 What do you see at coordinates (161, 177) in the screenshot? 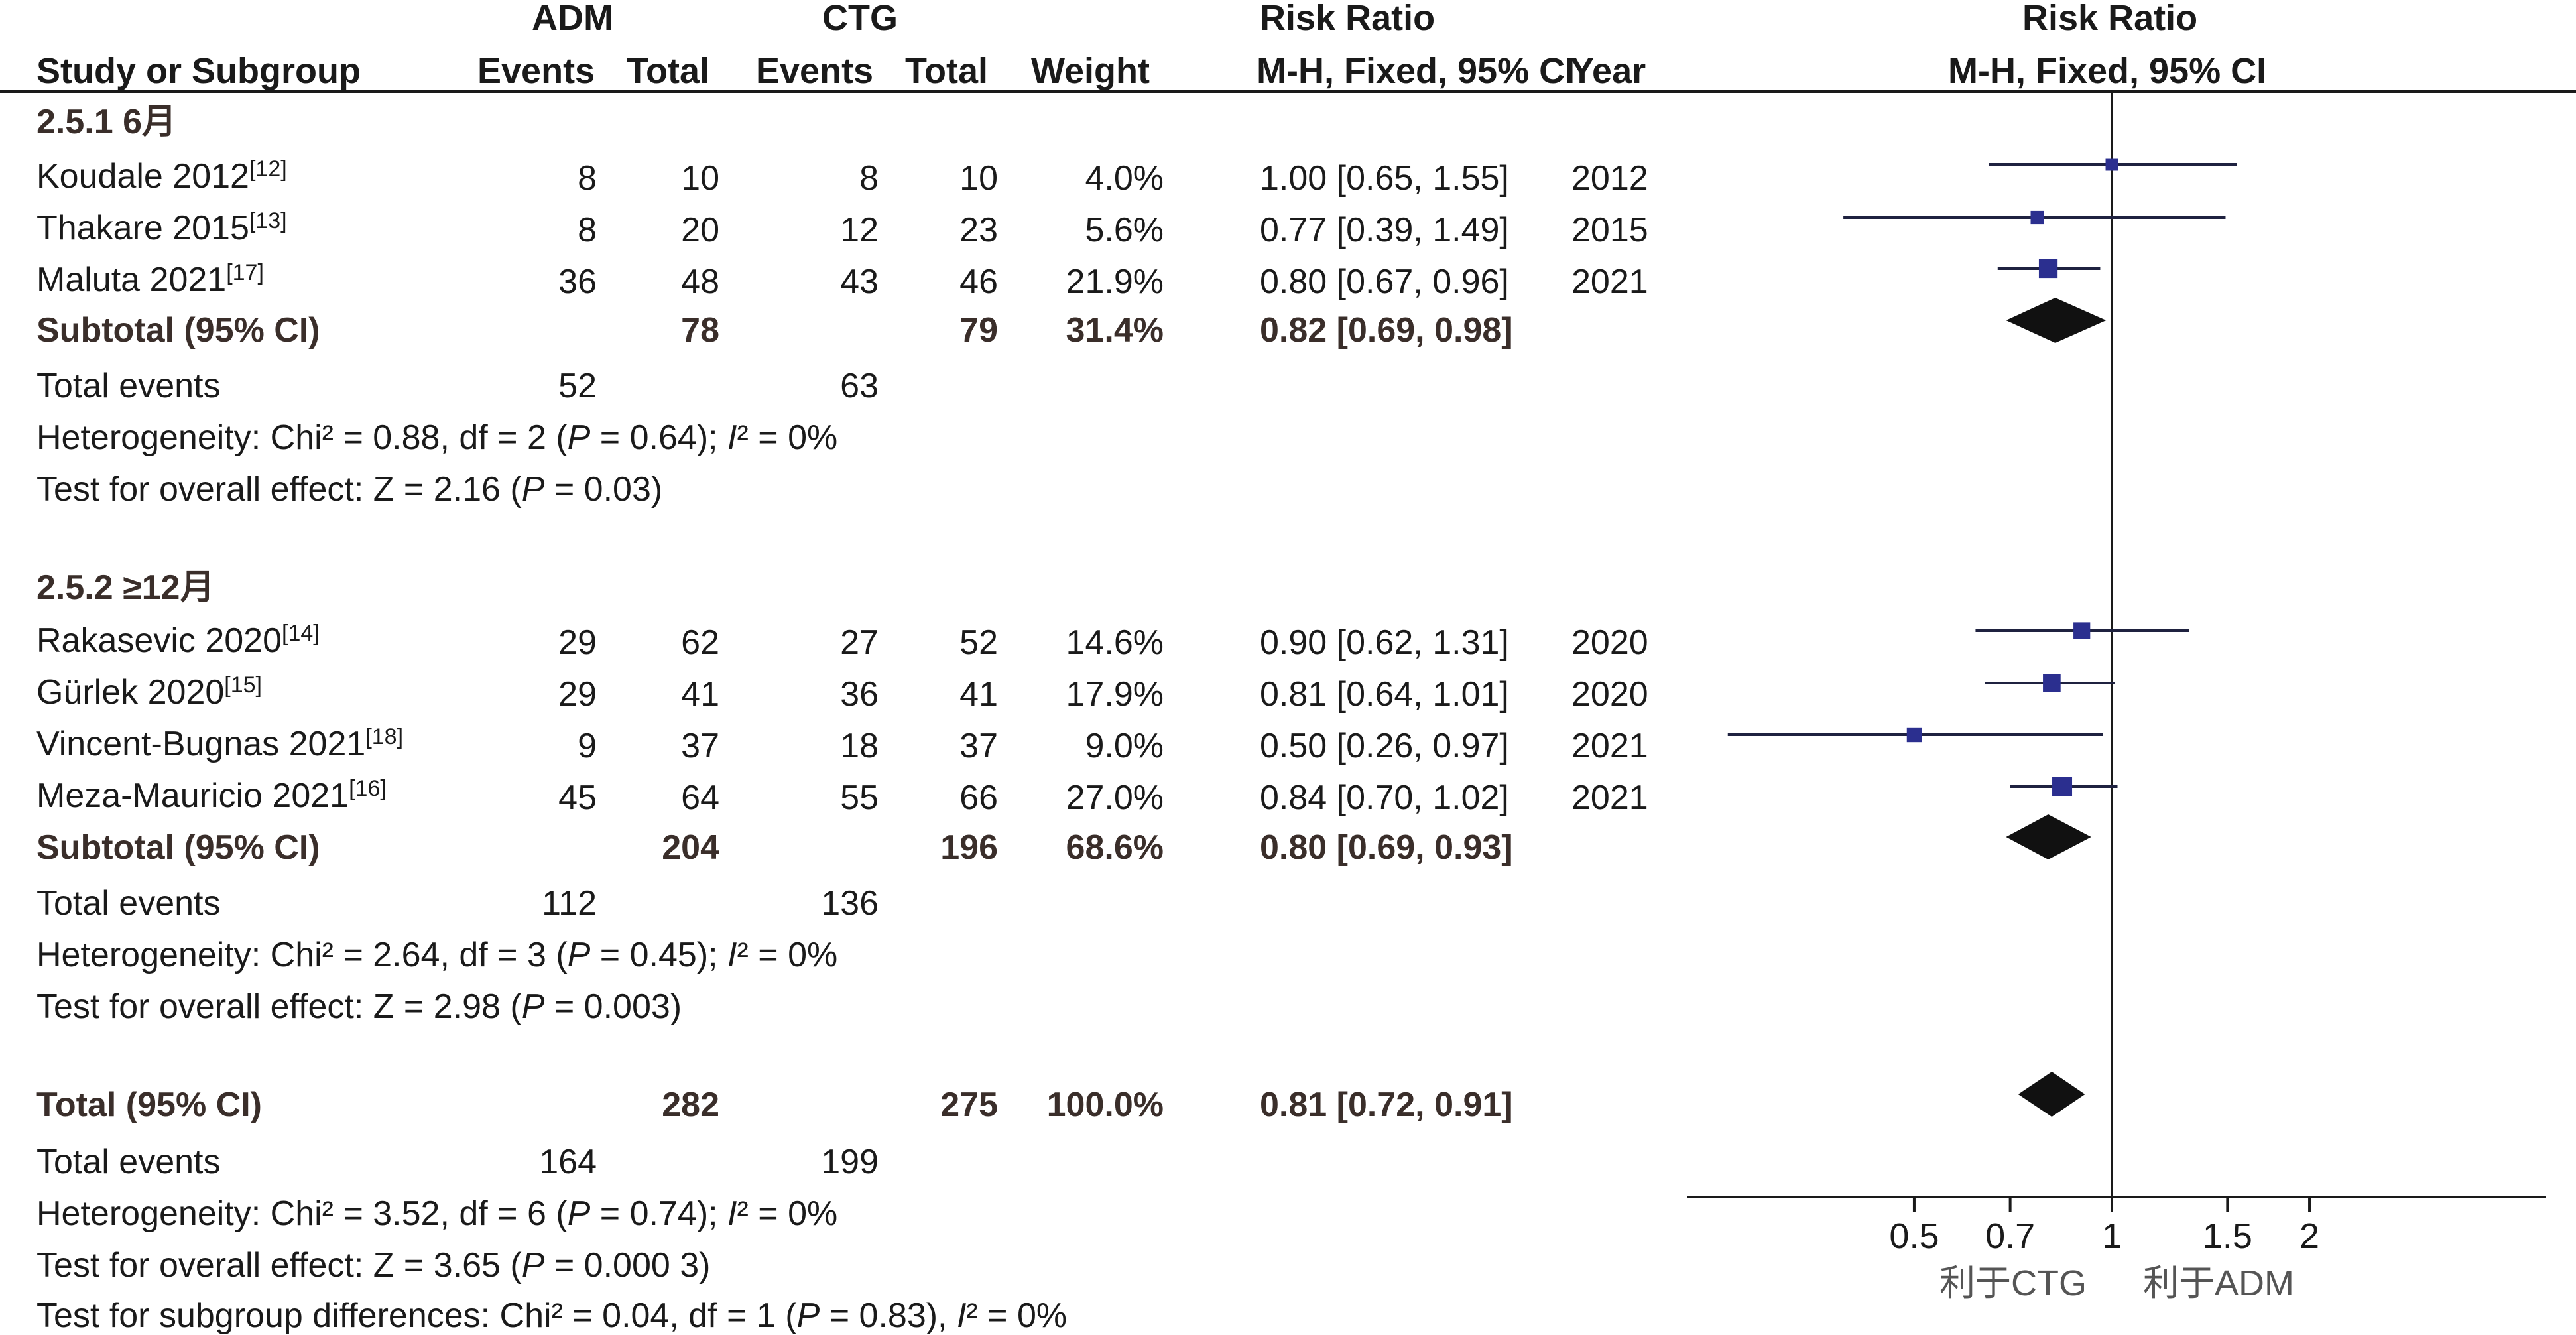
I see `study-name: Koudale 2012[12]` at bounding box center [161, 177].